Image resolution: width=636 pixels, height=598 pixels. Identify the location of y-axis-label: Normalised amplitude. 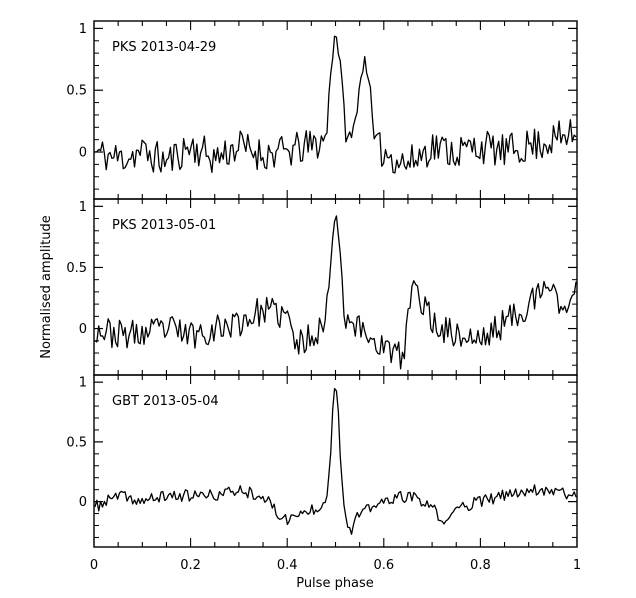
(46, 287).